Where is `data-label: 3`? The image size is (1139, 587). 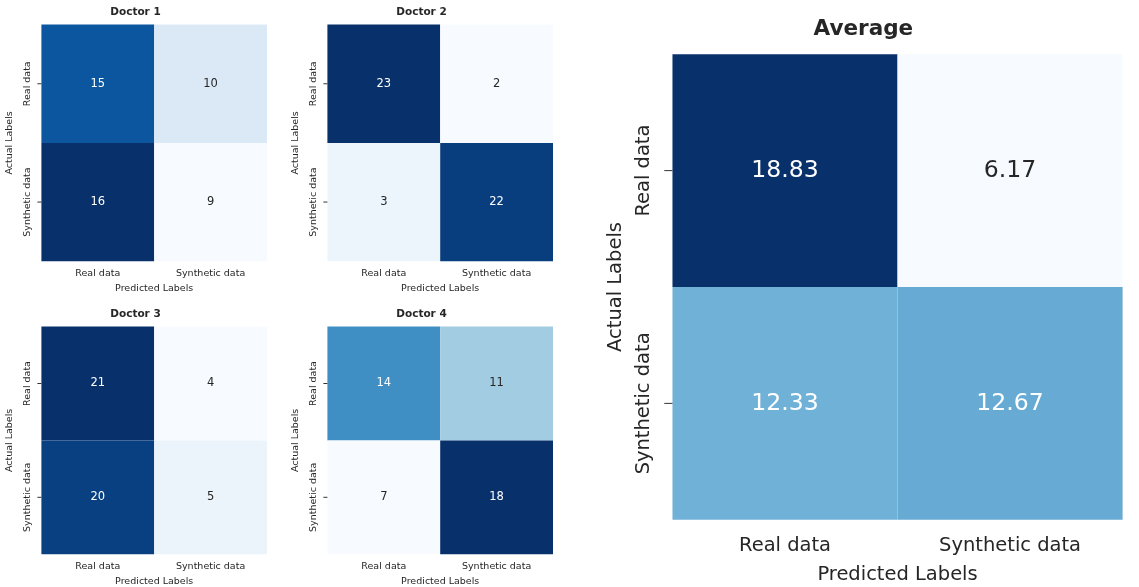 data-label: 3 is located at coordinates (384, 201).